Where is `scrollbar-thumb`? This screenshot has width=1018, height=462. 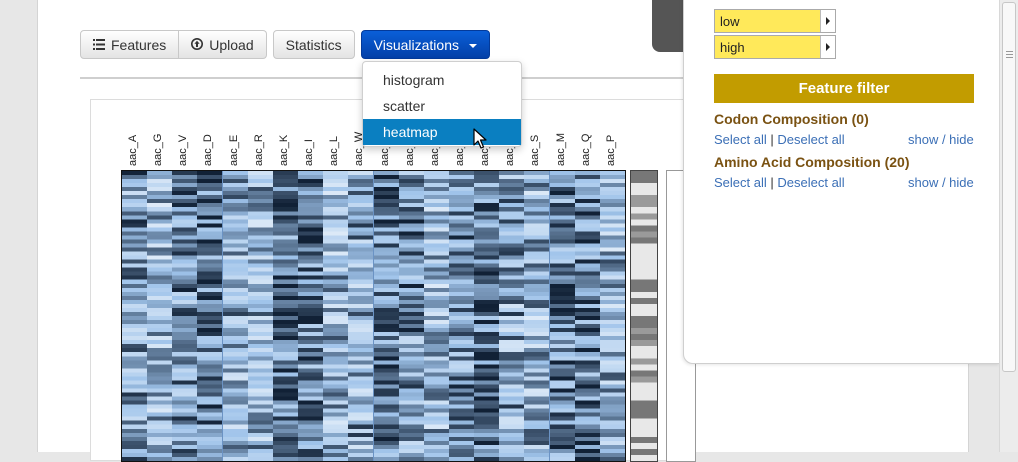
scrollbar-thumb is located at coordinates (1009, 187).